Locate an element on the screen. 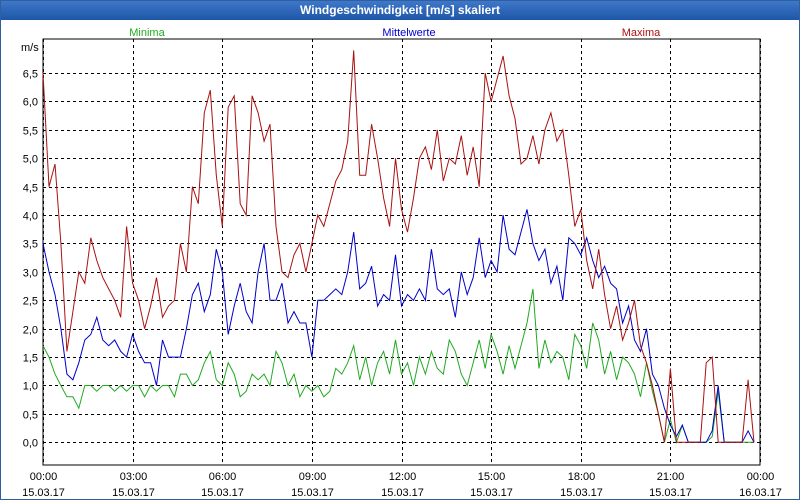  y-tick-label: 0,0 is located at coordinates (30, 444).